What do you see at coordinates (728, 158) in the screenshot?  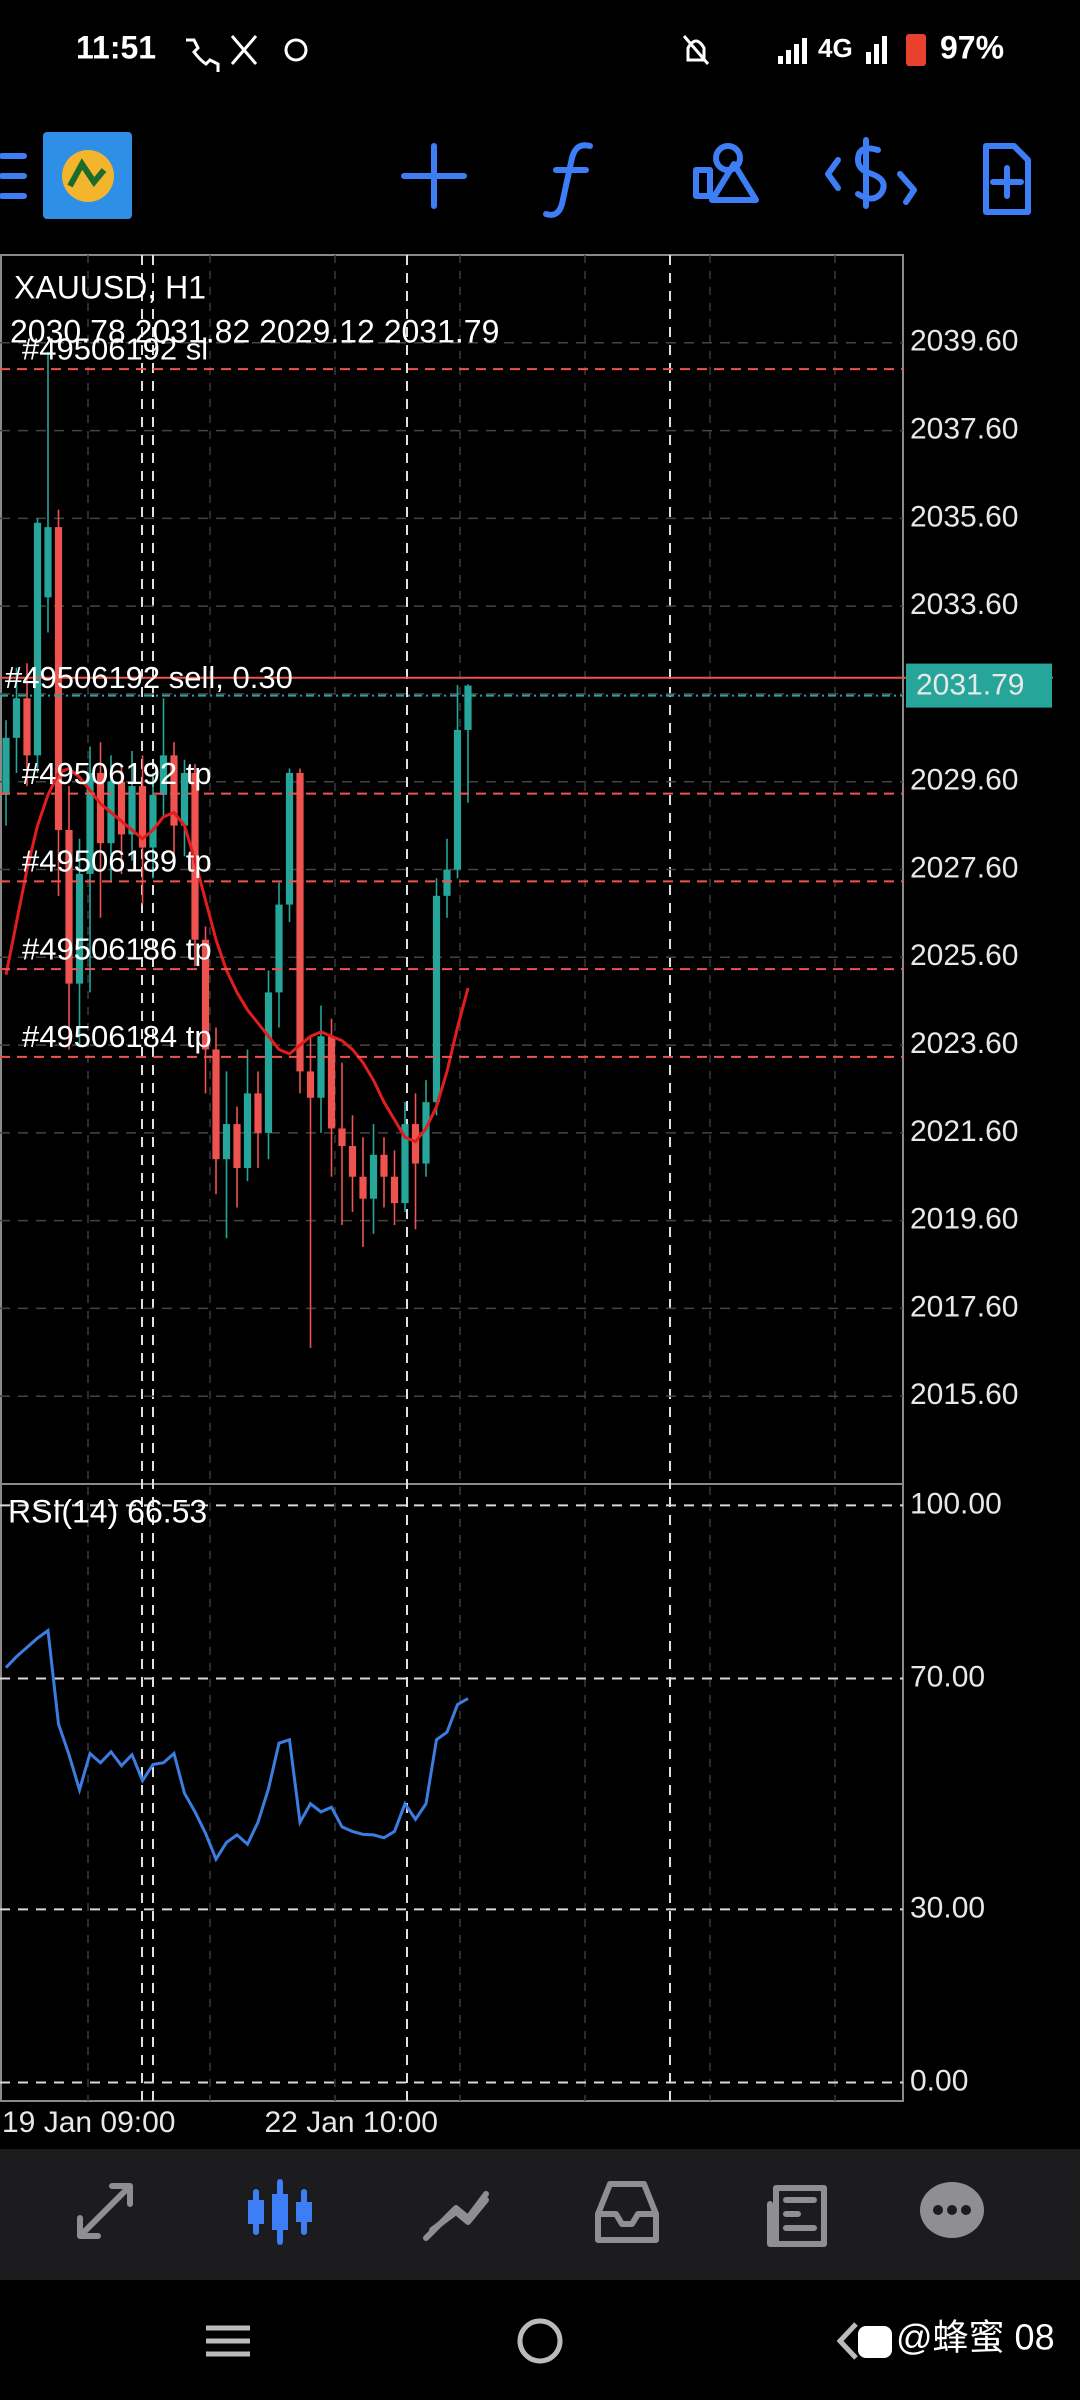 I see `objects-circle` at bounding box center [728, 158].